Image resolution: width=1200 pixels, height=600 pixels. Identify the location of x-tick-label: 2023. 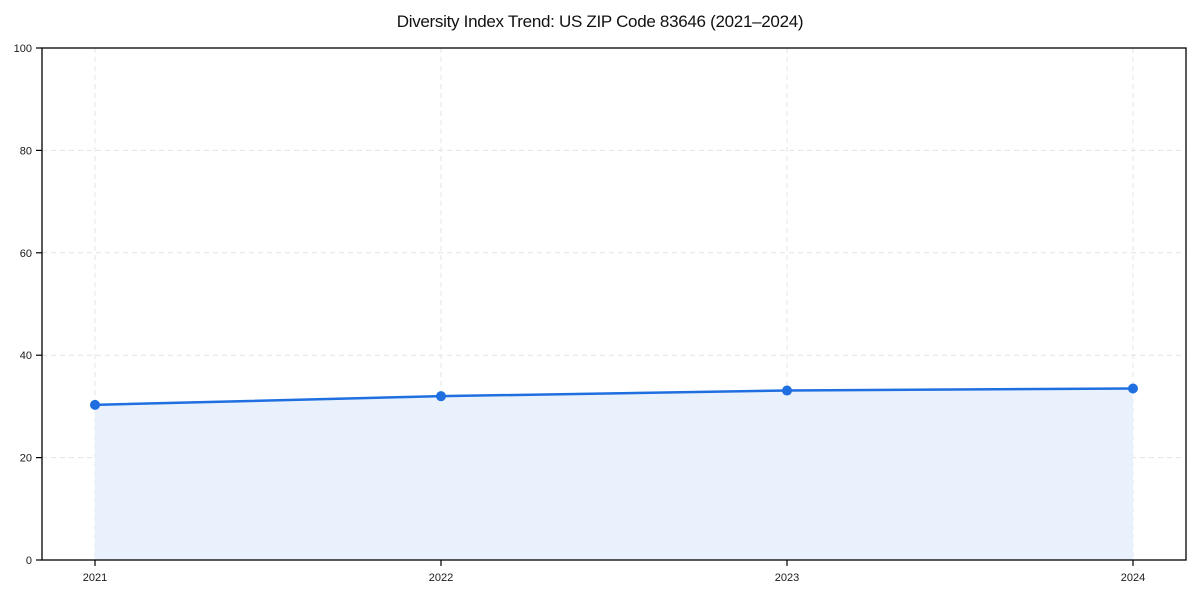
(787, 578).